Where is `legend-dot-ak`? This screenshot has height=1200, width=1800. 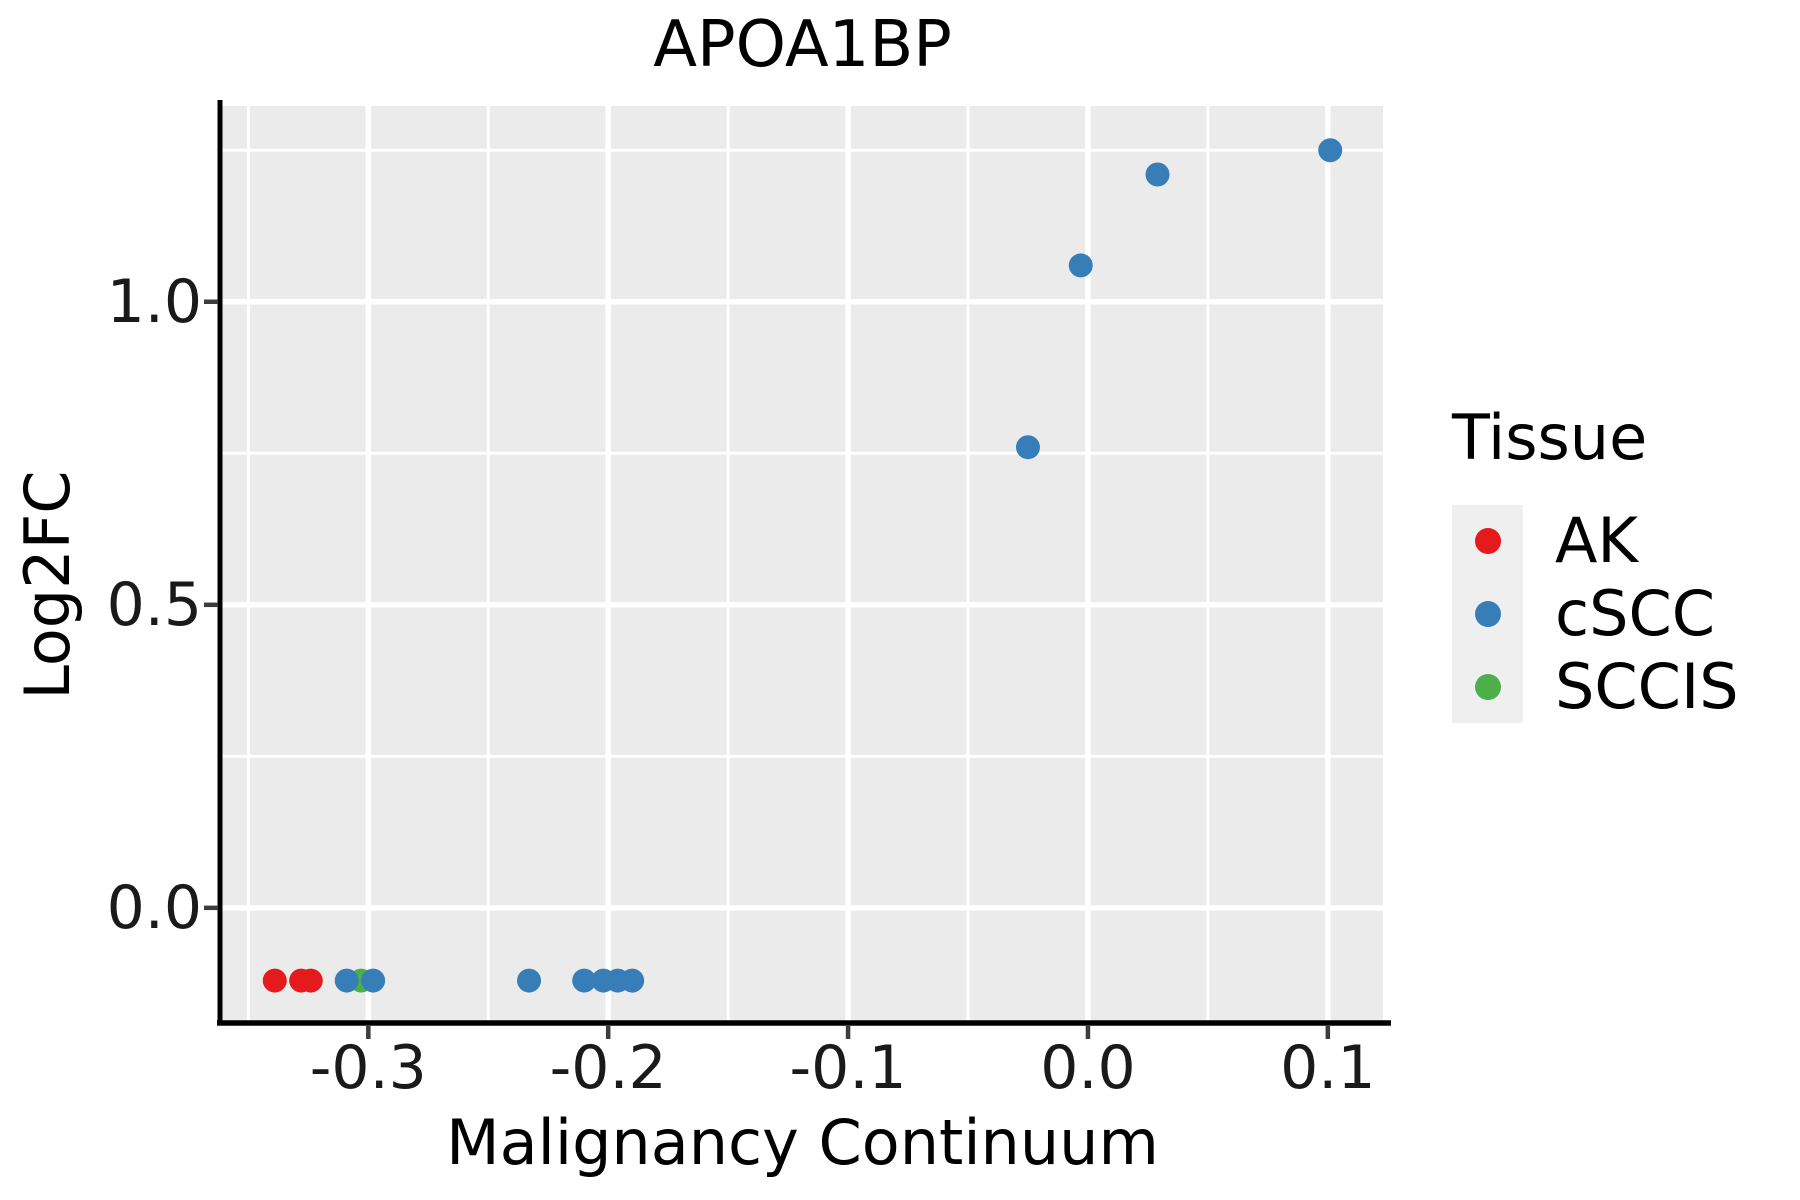 legend-dot-ak is located at coordinates (1487, 541).